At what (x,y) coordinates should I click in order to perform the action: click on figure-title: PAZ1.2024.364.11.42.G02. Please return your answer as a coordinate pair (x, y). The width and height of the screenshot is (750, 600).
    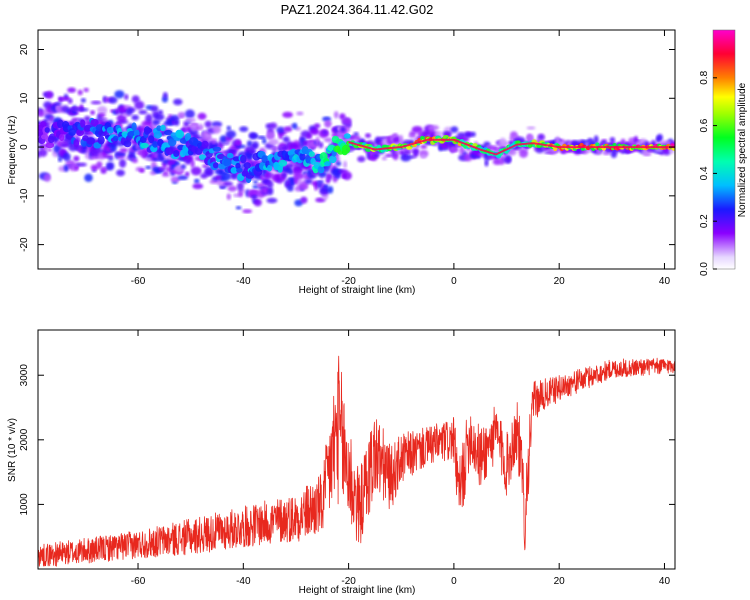
    Looking at the image, I should click on (357, 9).